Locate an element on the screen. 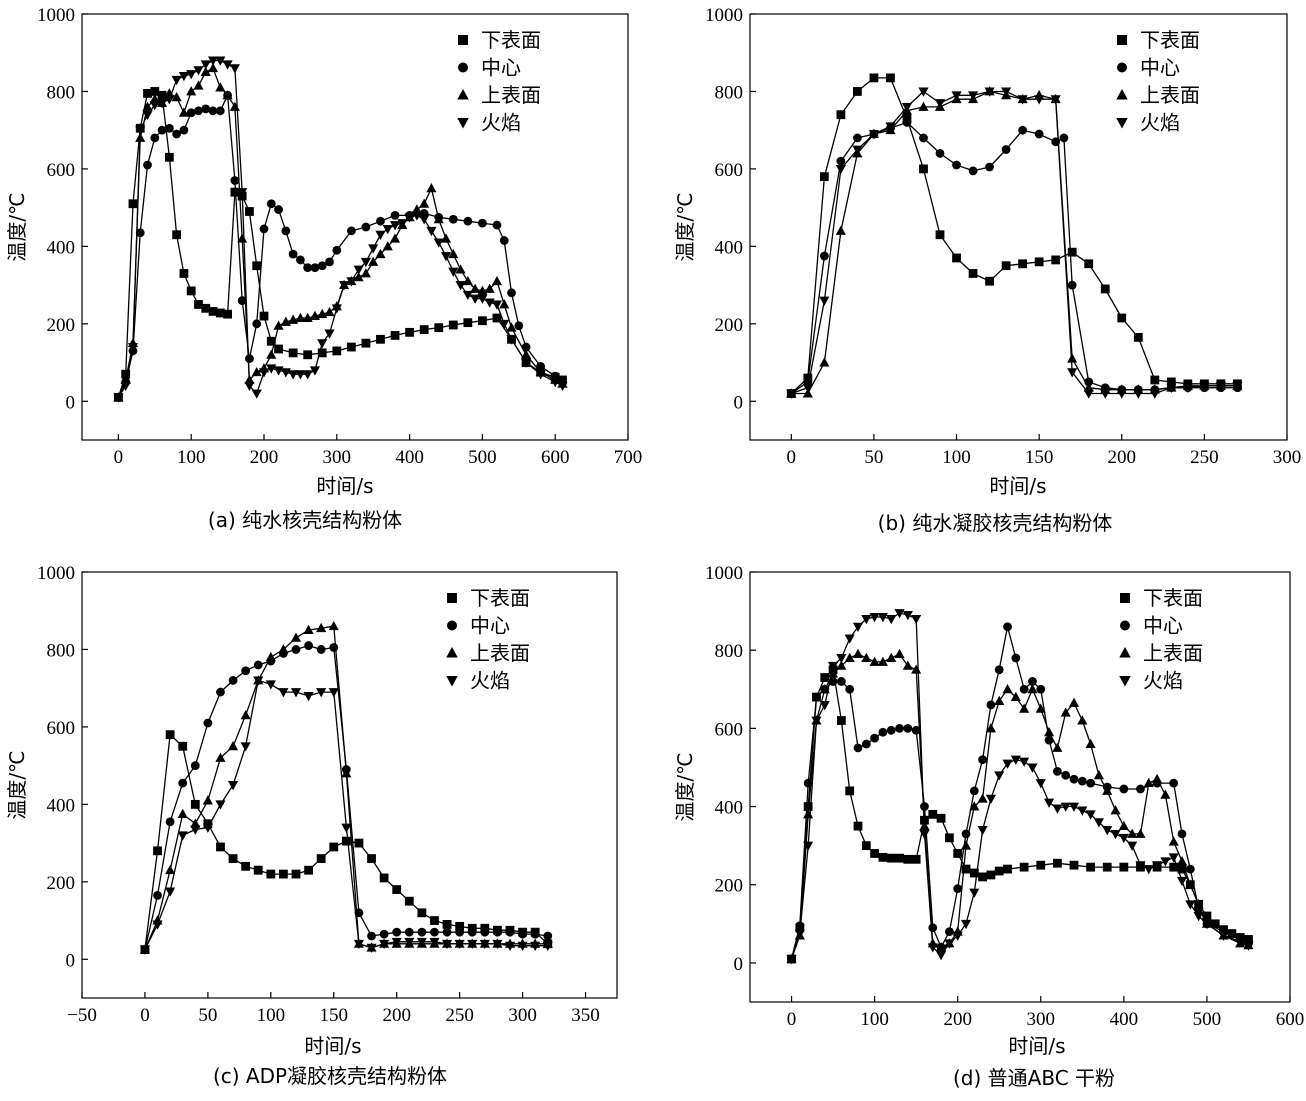 The height and width of the screenshot is (1101, 1306). series-triangle-down is located at coordinates (1014, 243).